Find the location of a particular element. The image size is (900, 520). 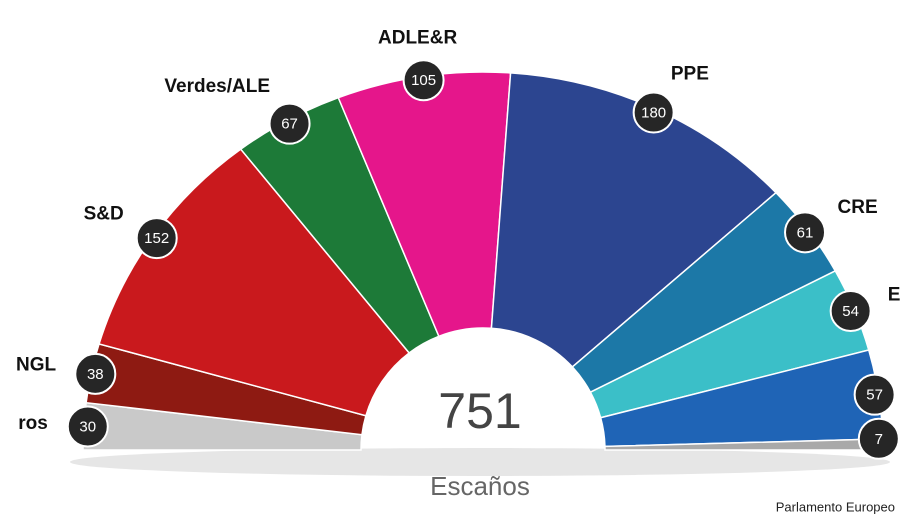

badge-value: 57 is located at coordinates (874, 395).